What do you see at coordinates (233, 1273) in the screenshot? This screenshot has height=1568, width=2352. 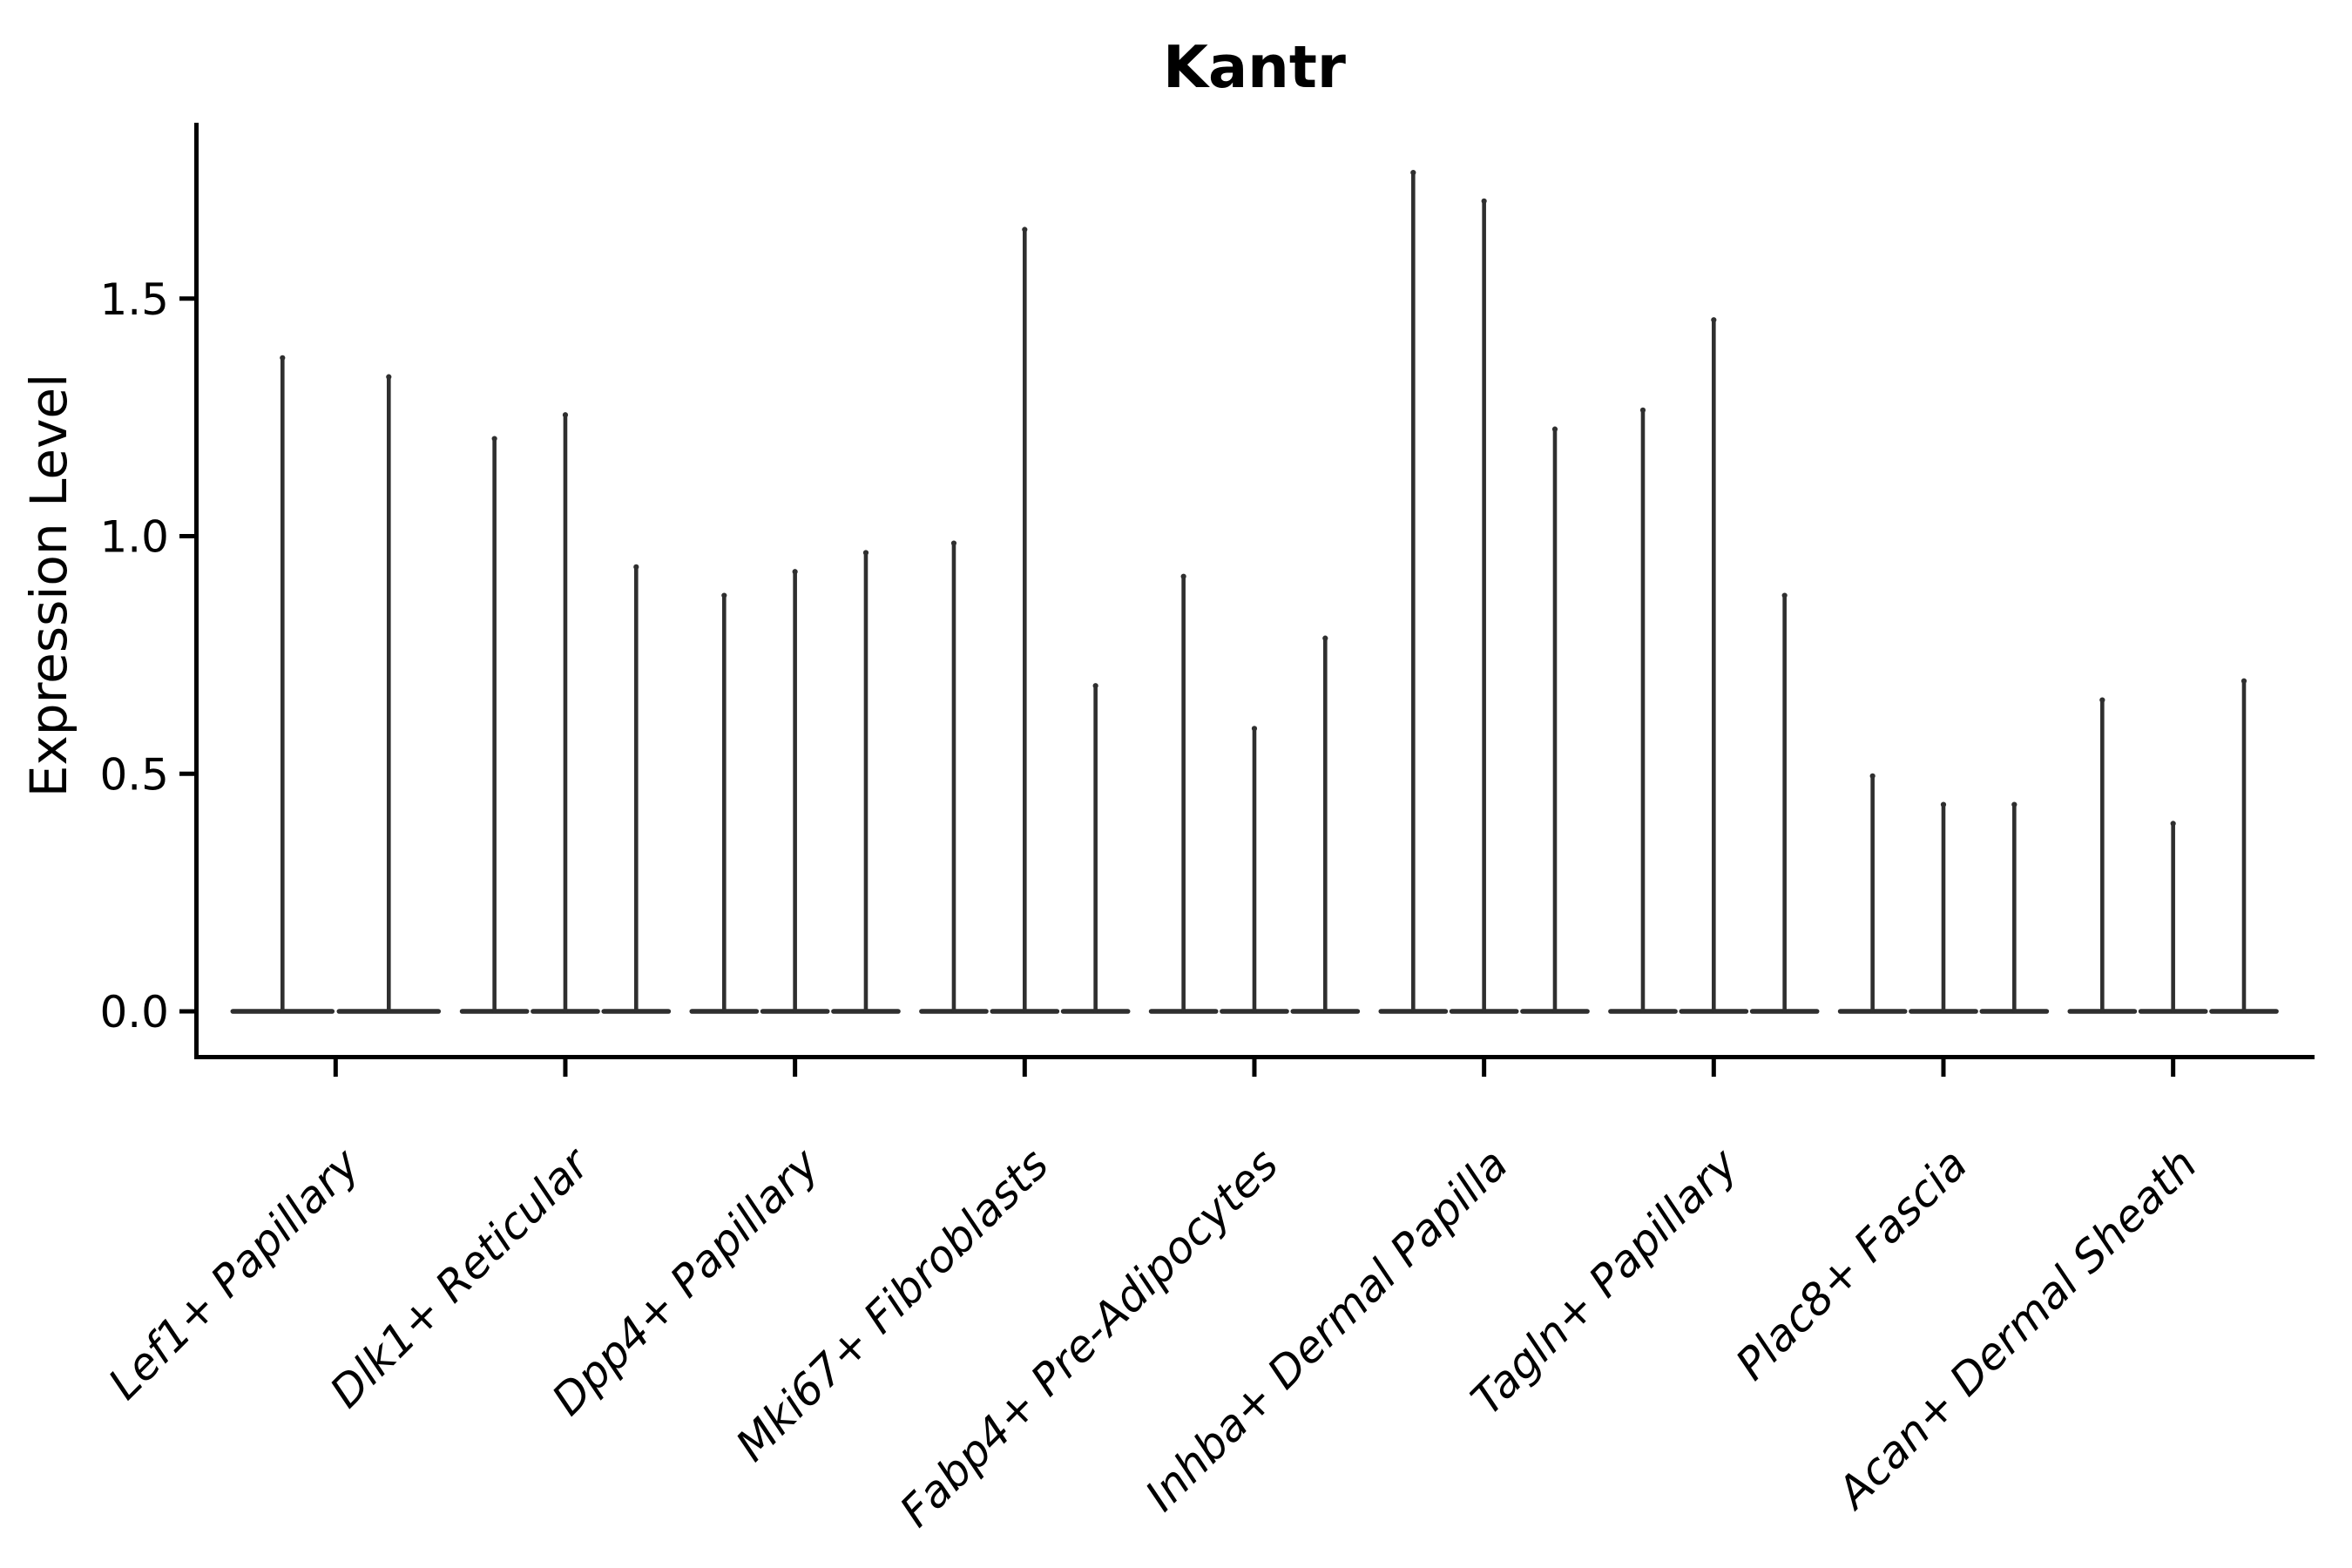 I see `x-tick-label: Lef1+ Papillary` at bounding box center [233, 1273].